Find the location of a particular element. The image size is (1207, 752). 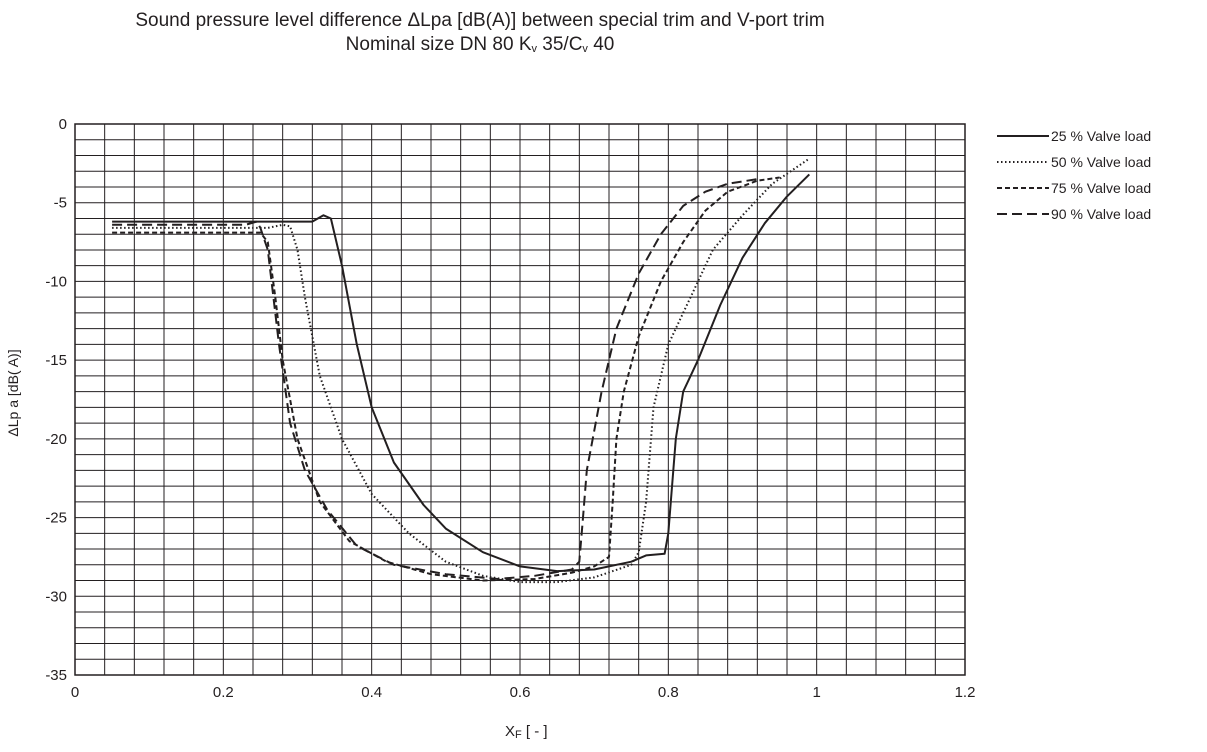

x-axis-label-main: X is located at coordinates (510, 731).